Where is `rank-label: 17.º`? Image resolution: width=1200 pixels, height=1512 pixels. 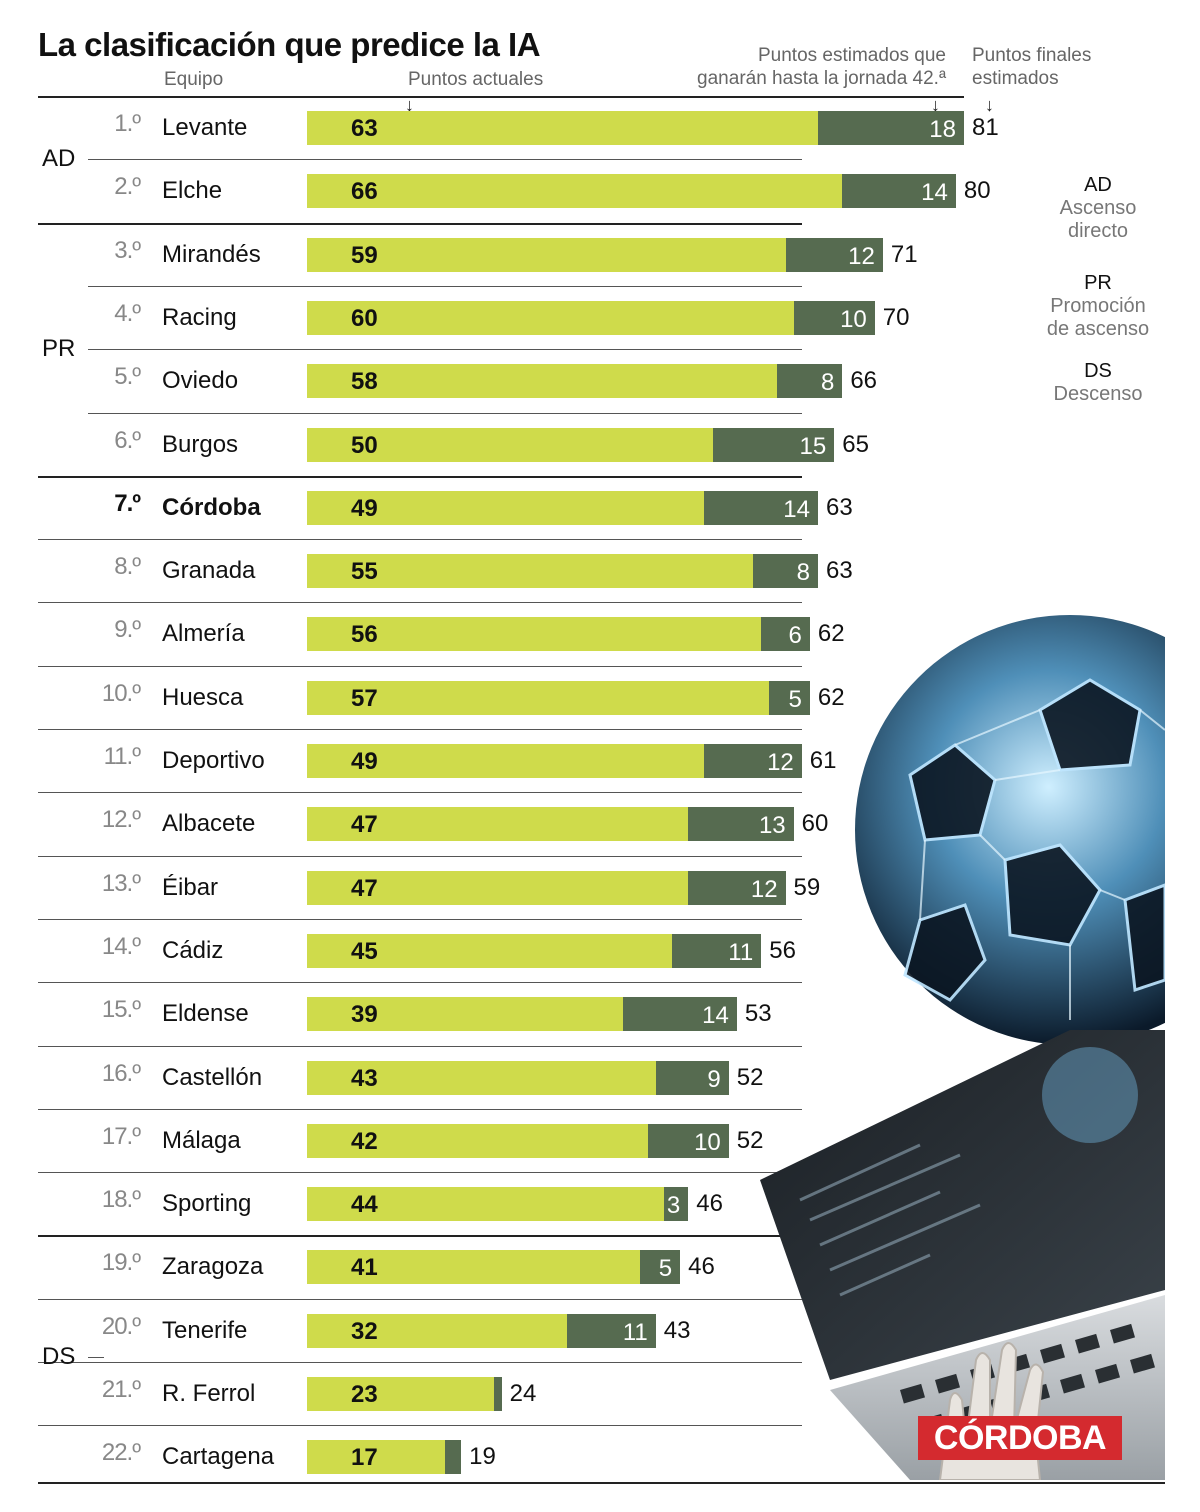
rank-label: 17.º is located at coordinates (121, 1136).